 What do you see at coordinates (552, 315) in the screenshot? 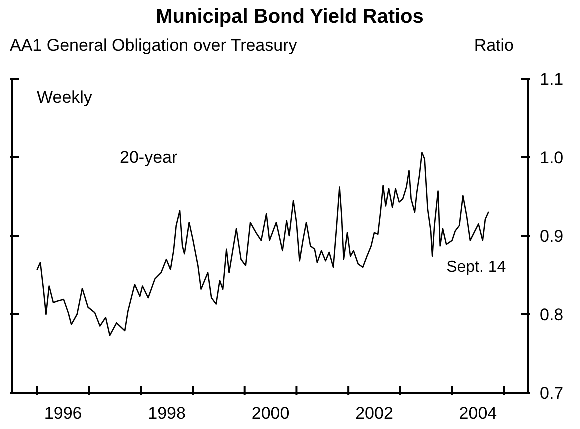
I see `y-tick-label: 0.8` at bounding box center [552, 315].